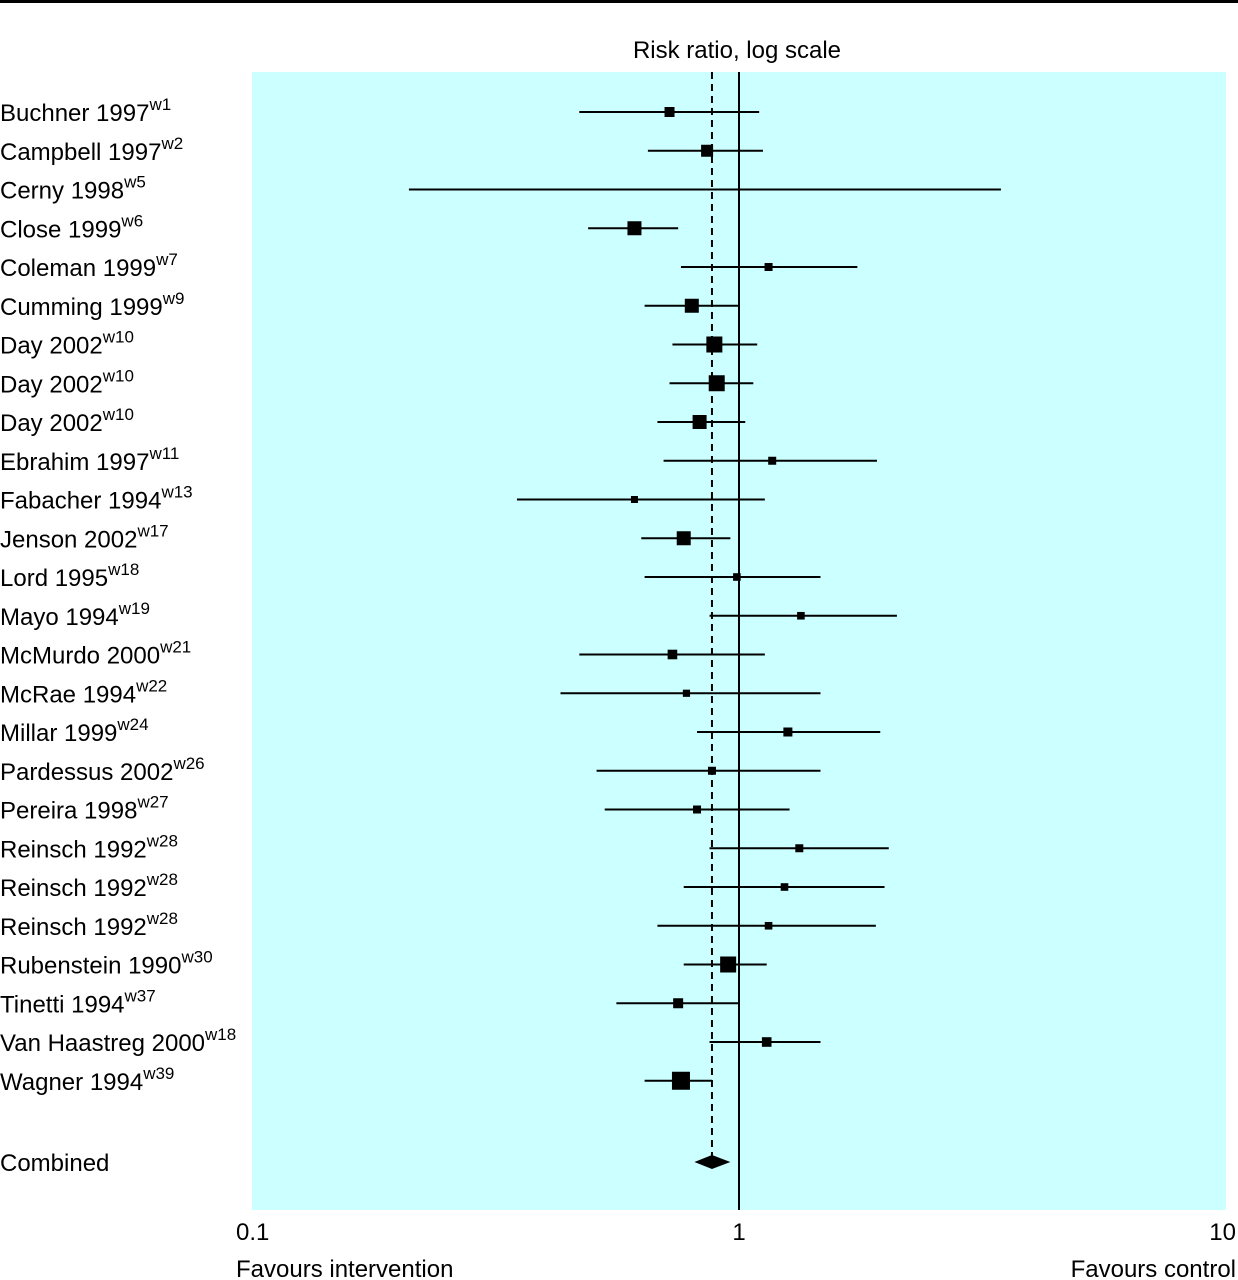  Describe the element at coordinates (440, 731) in the screenshot. I see `study-row: Millar 1999w24` at that location.